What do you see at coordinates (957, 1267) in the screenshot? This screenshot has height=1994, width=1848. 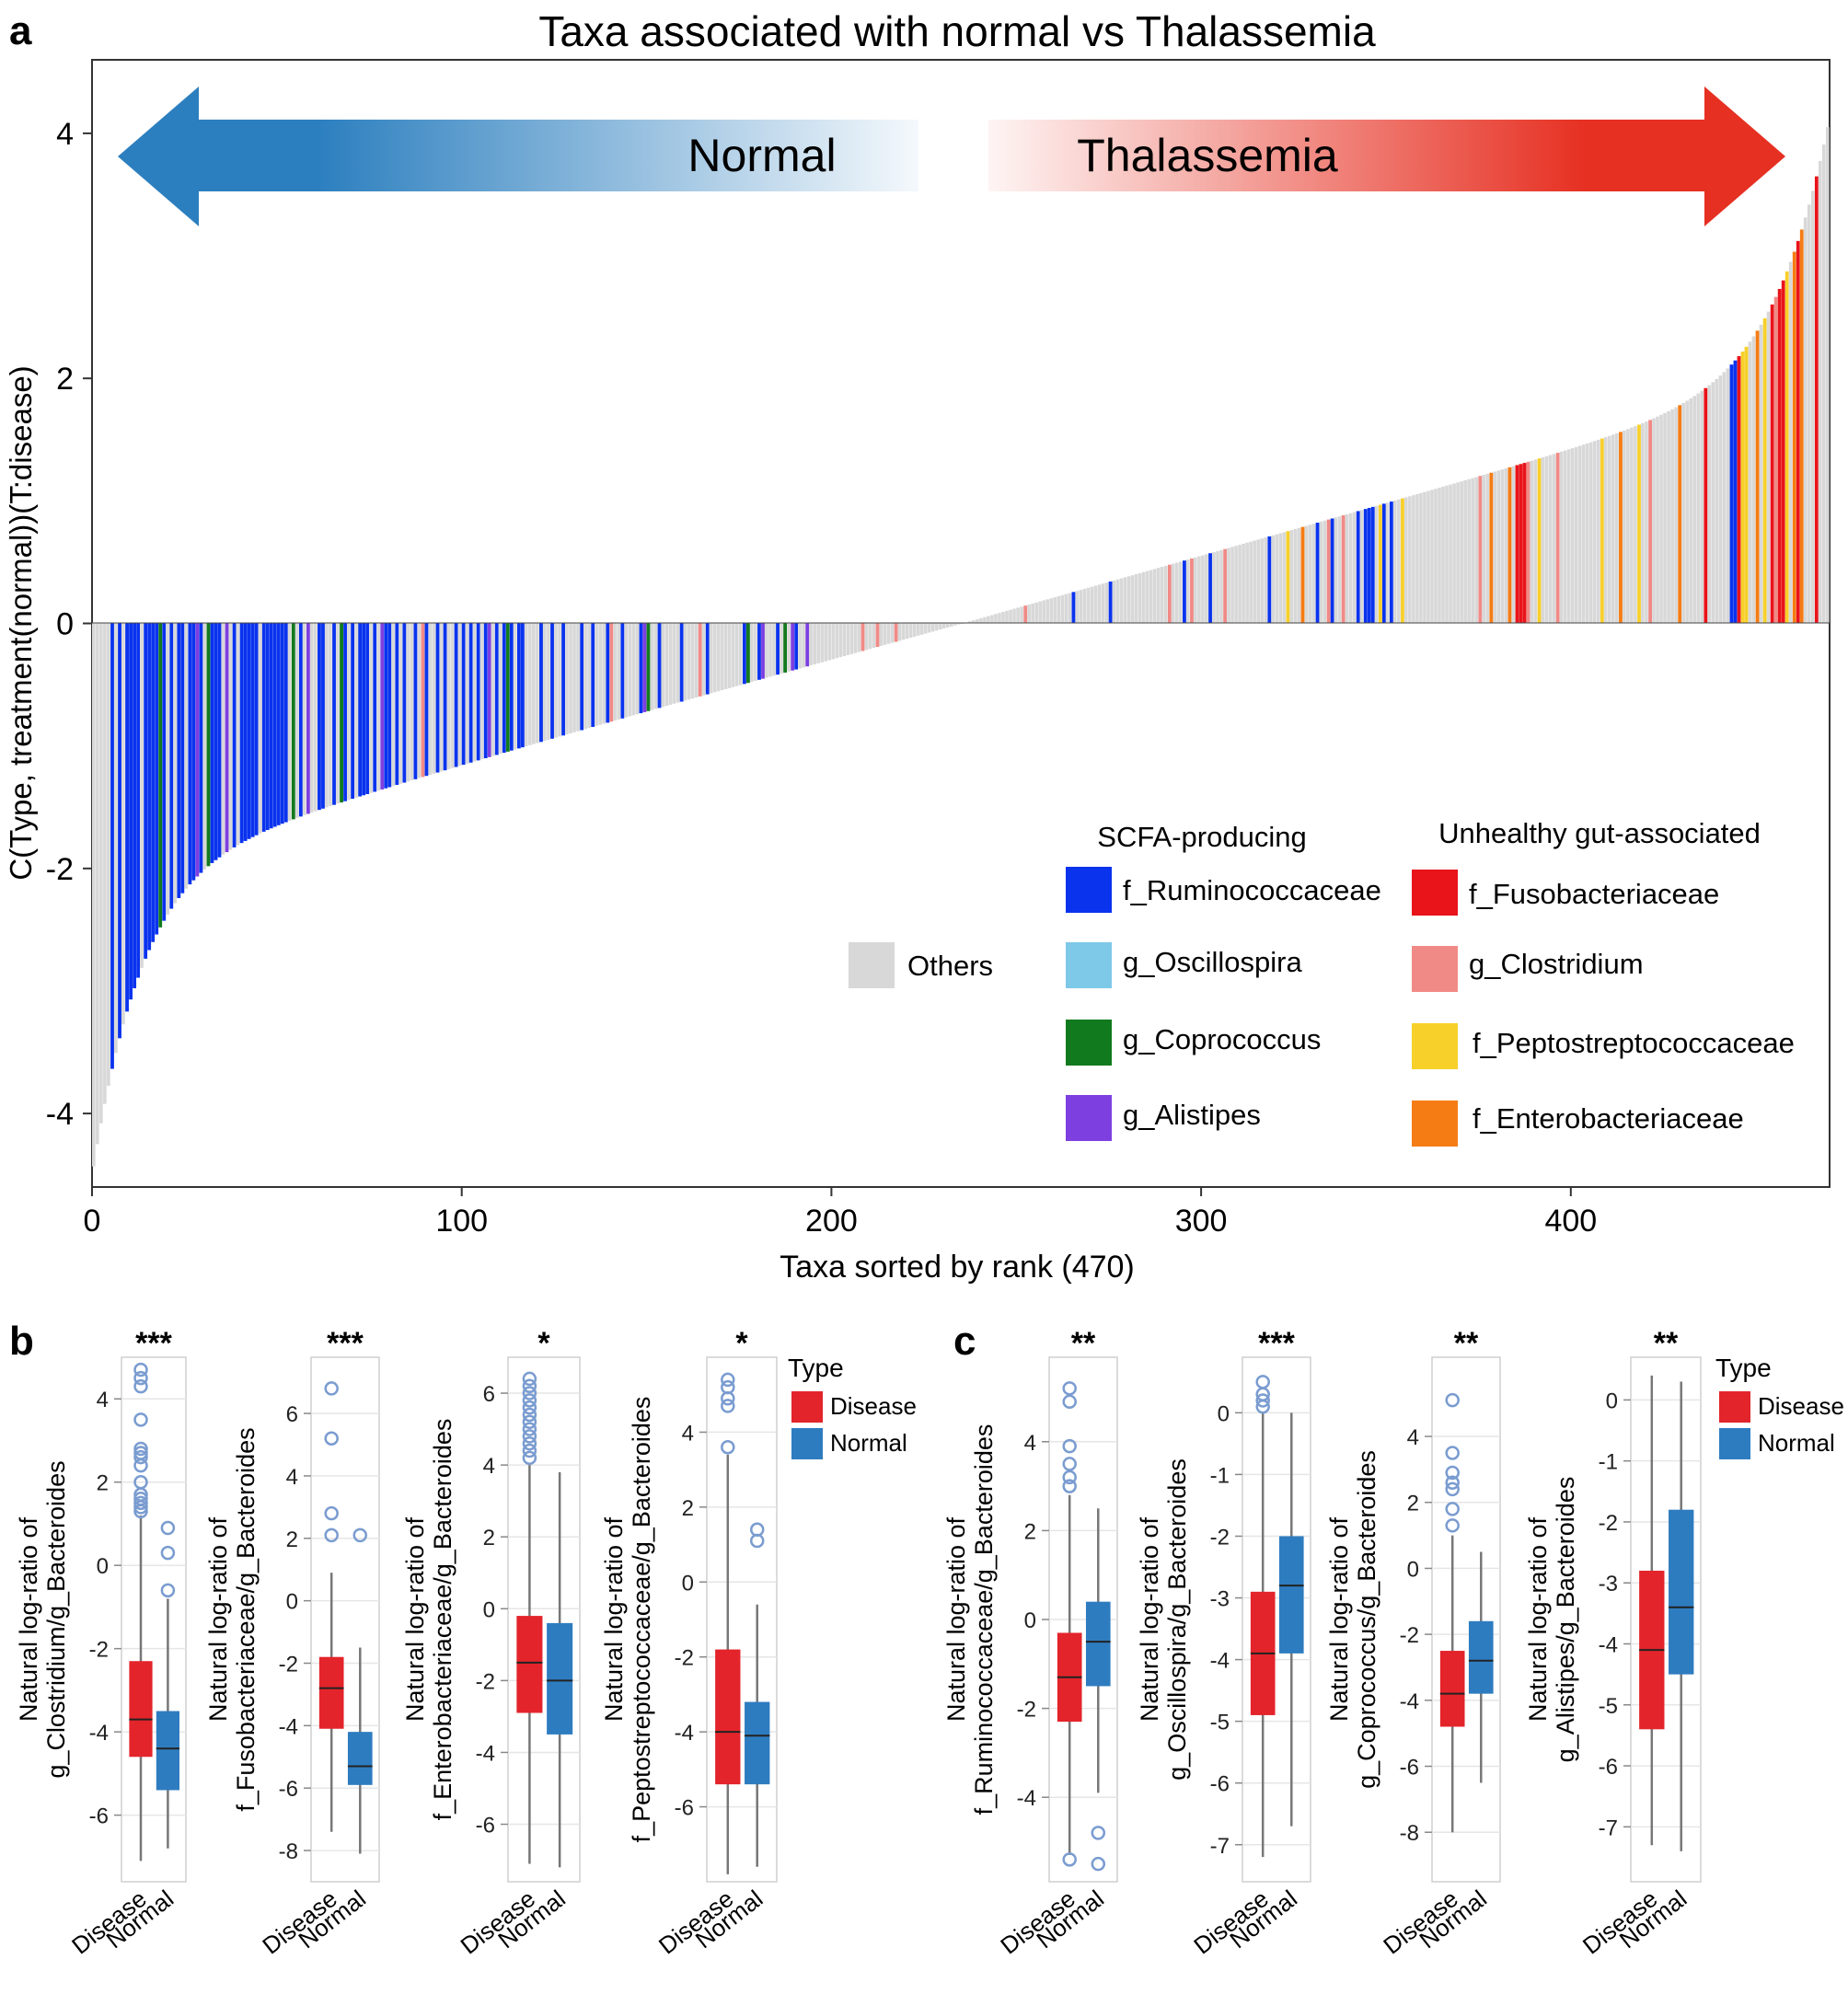 I see `x-axis-label: Taxa sorted by rank (470)` at bounding box center [957, 1267].